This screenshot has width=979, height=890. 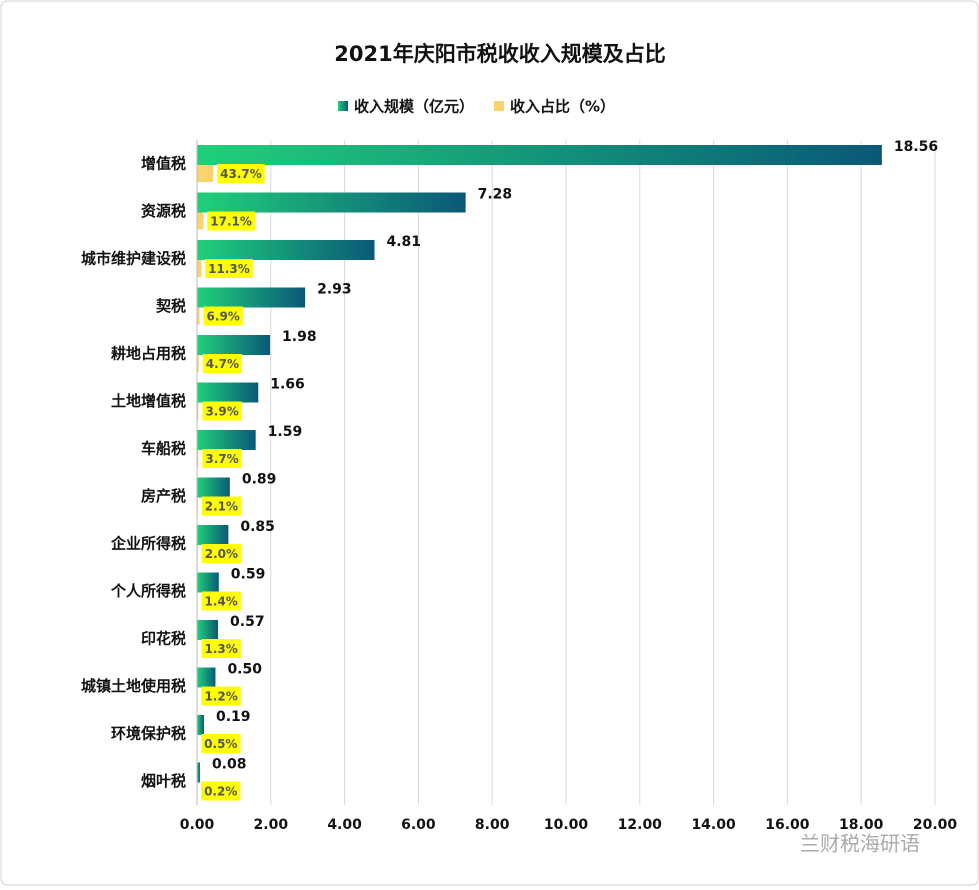 I want to click on value-label: 3.9%, so click(x=221, y=412).